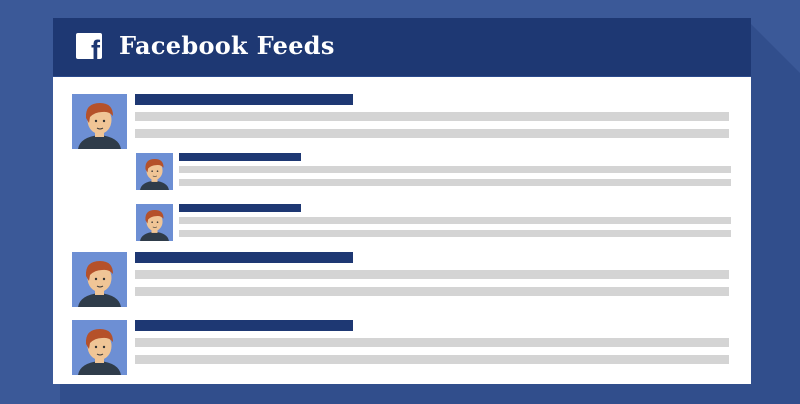  I want to click on feed-header: f Facebook Feeds, so click(402, 47).